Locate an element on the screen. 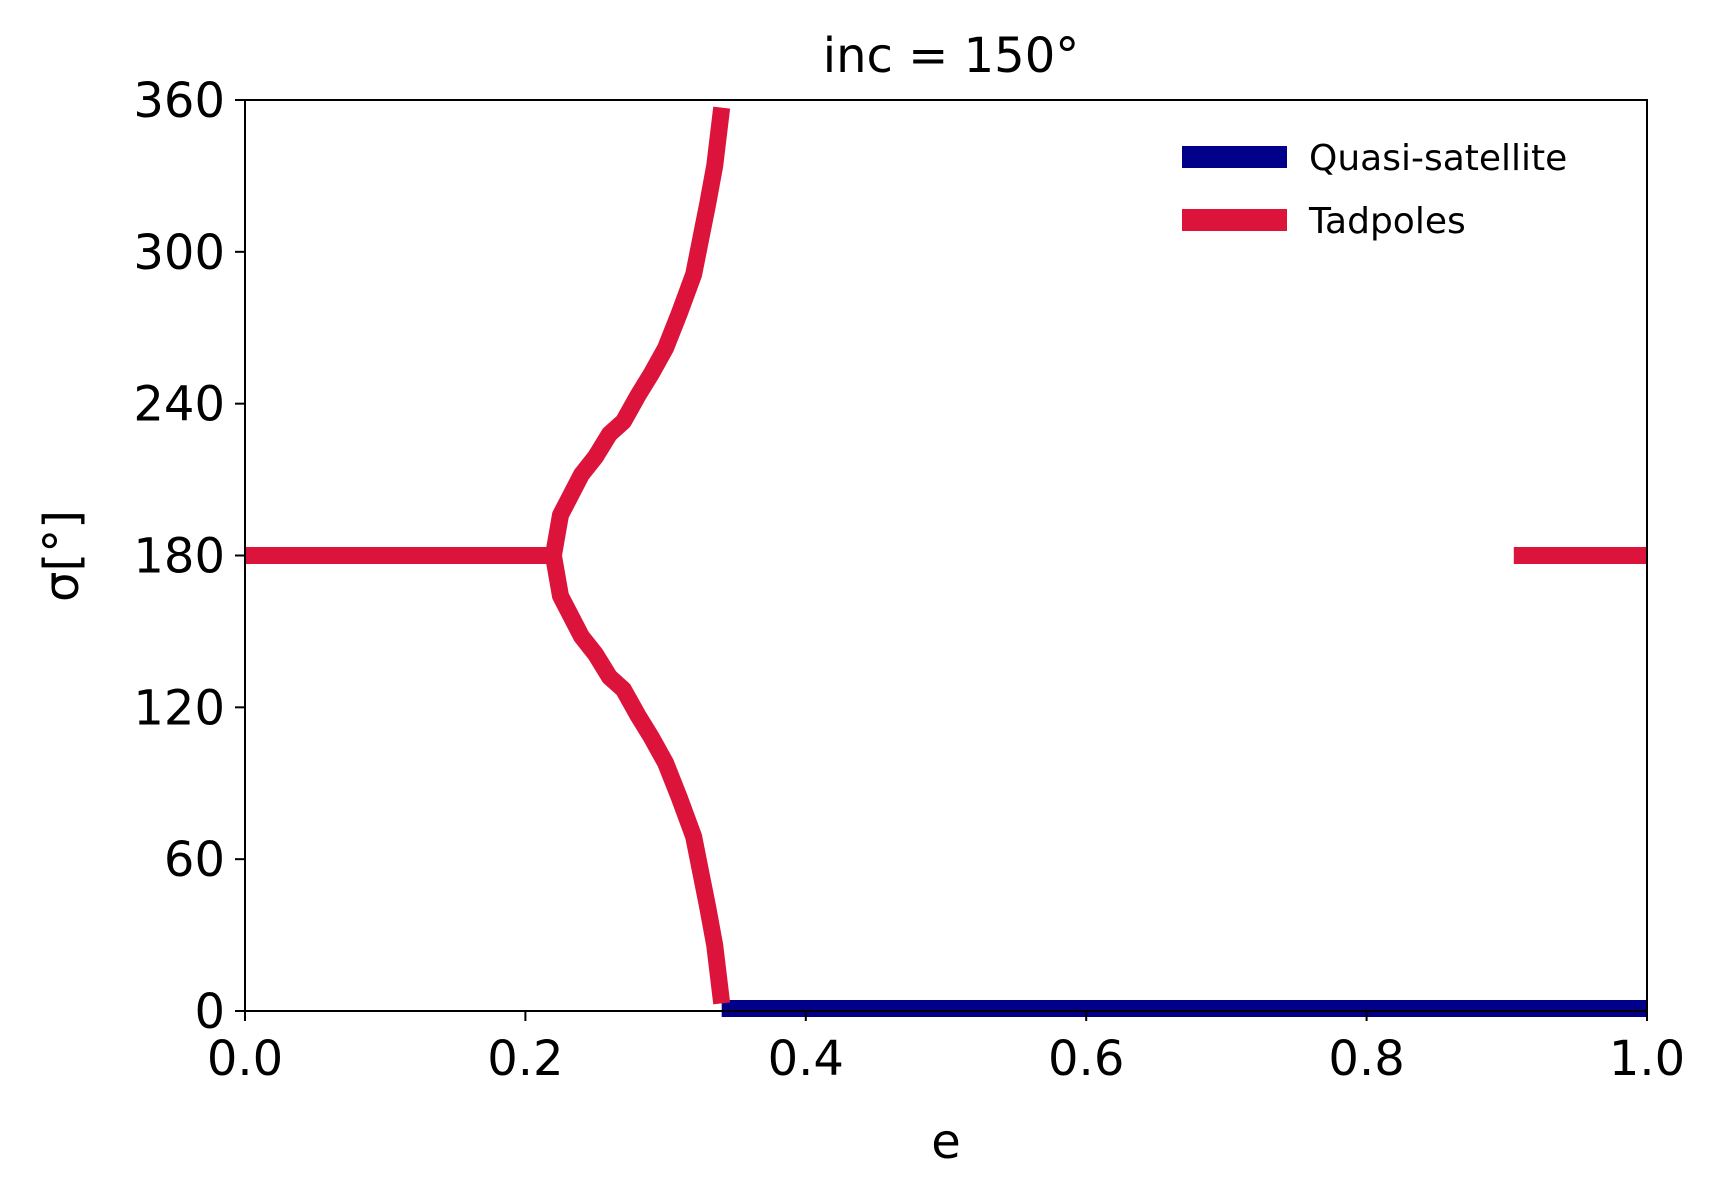 This screenshot has height=1195, width=1715. x-tick-label: 0.6 is located at coordinates (1086, 1059).